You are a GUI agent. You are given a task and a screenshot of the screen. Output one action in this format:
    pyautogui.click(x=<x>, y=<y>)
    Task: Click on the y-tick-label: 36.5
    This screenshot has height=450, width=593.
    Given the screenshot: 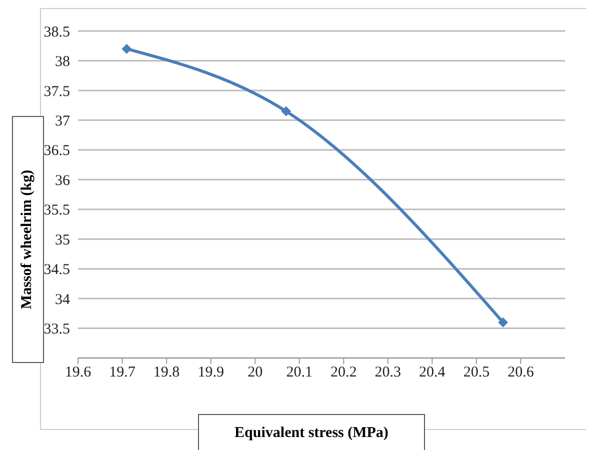 What is the action you would take?
    pyautogui.click(x=57, y=151)
    